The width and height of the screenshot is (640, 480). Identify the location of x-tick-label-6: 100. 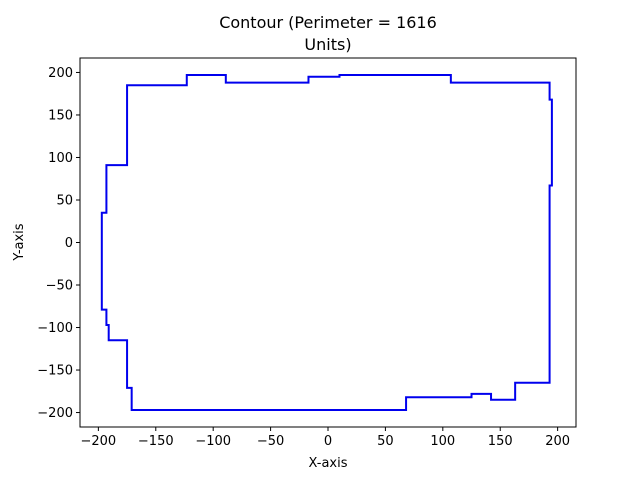
(442, 441).